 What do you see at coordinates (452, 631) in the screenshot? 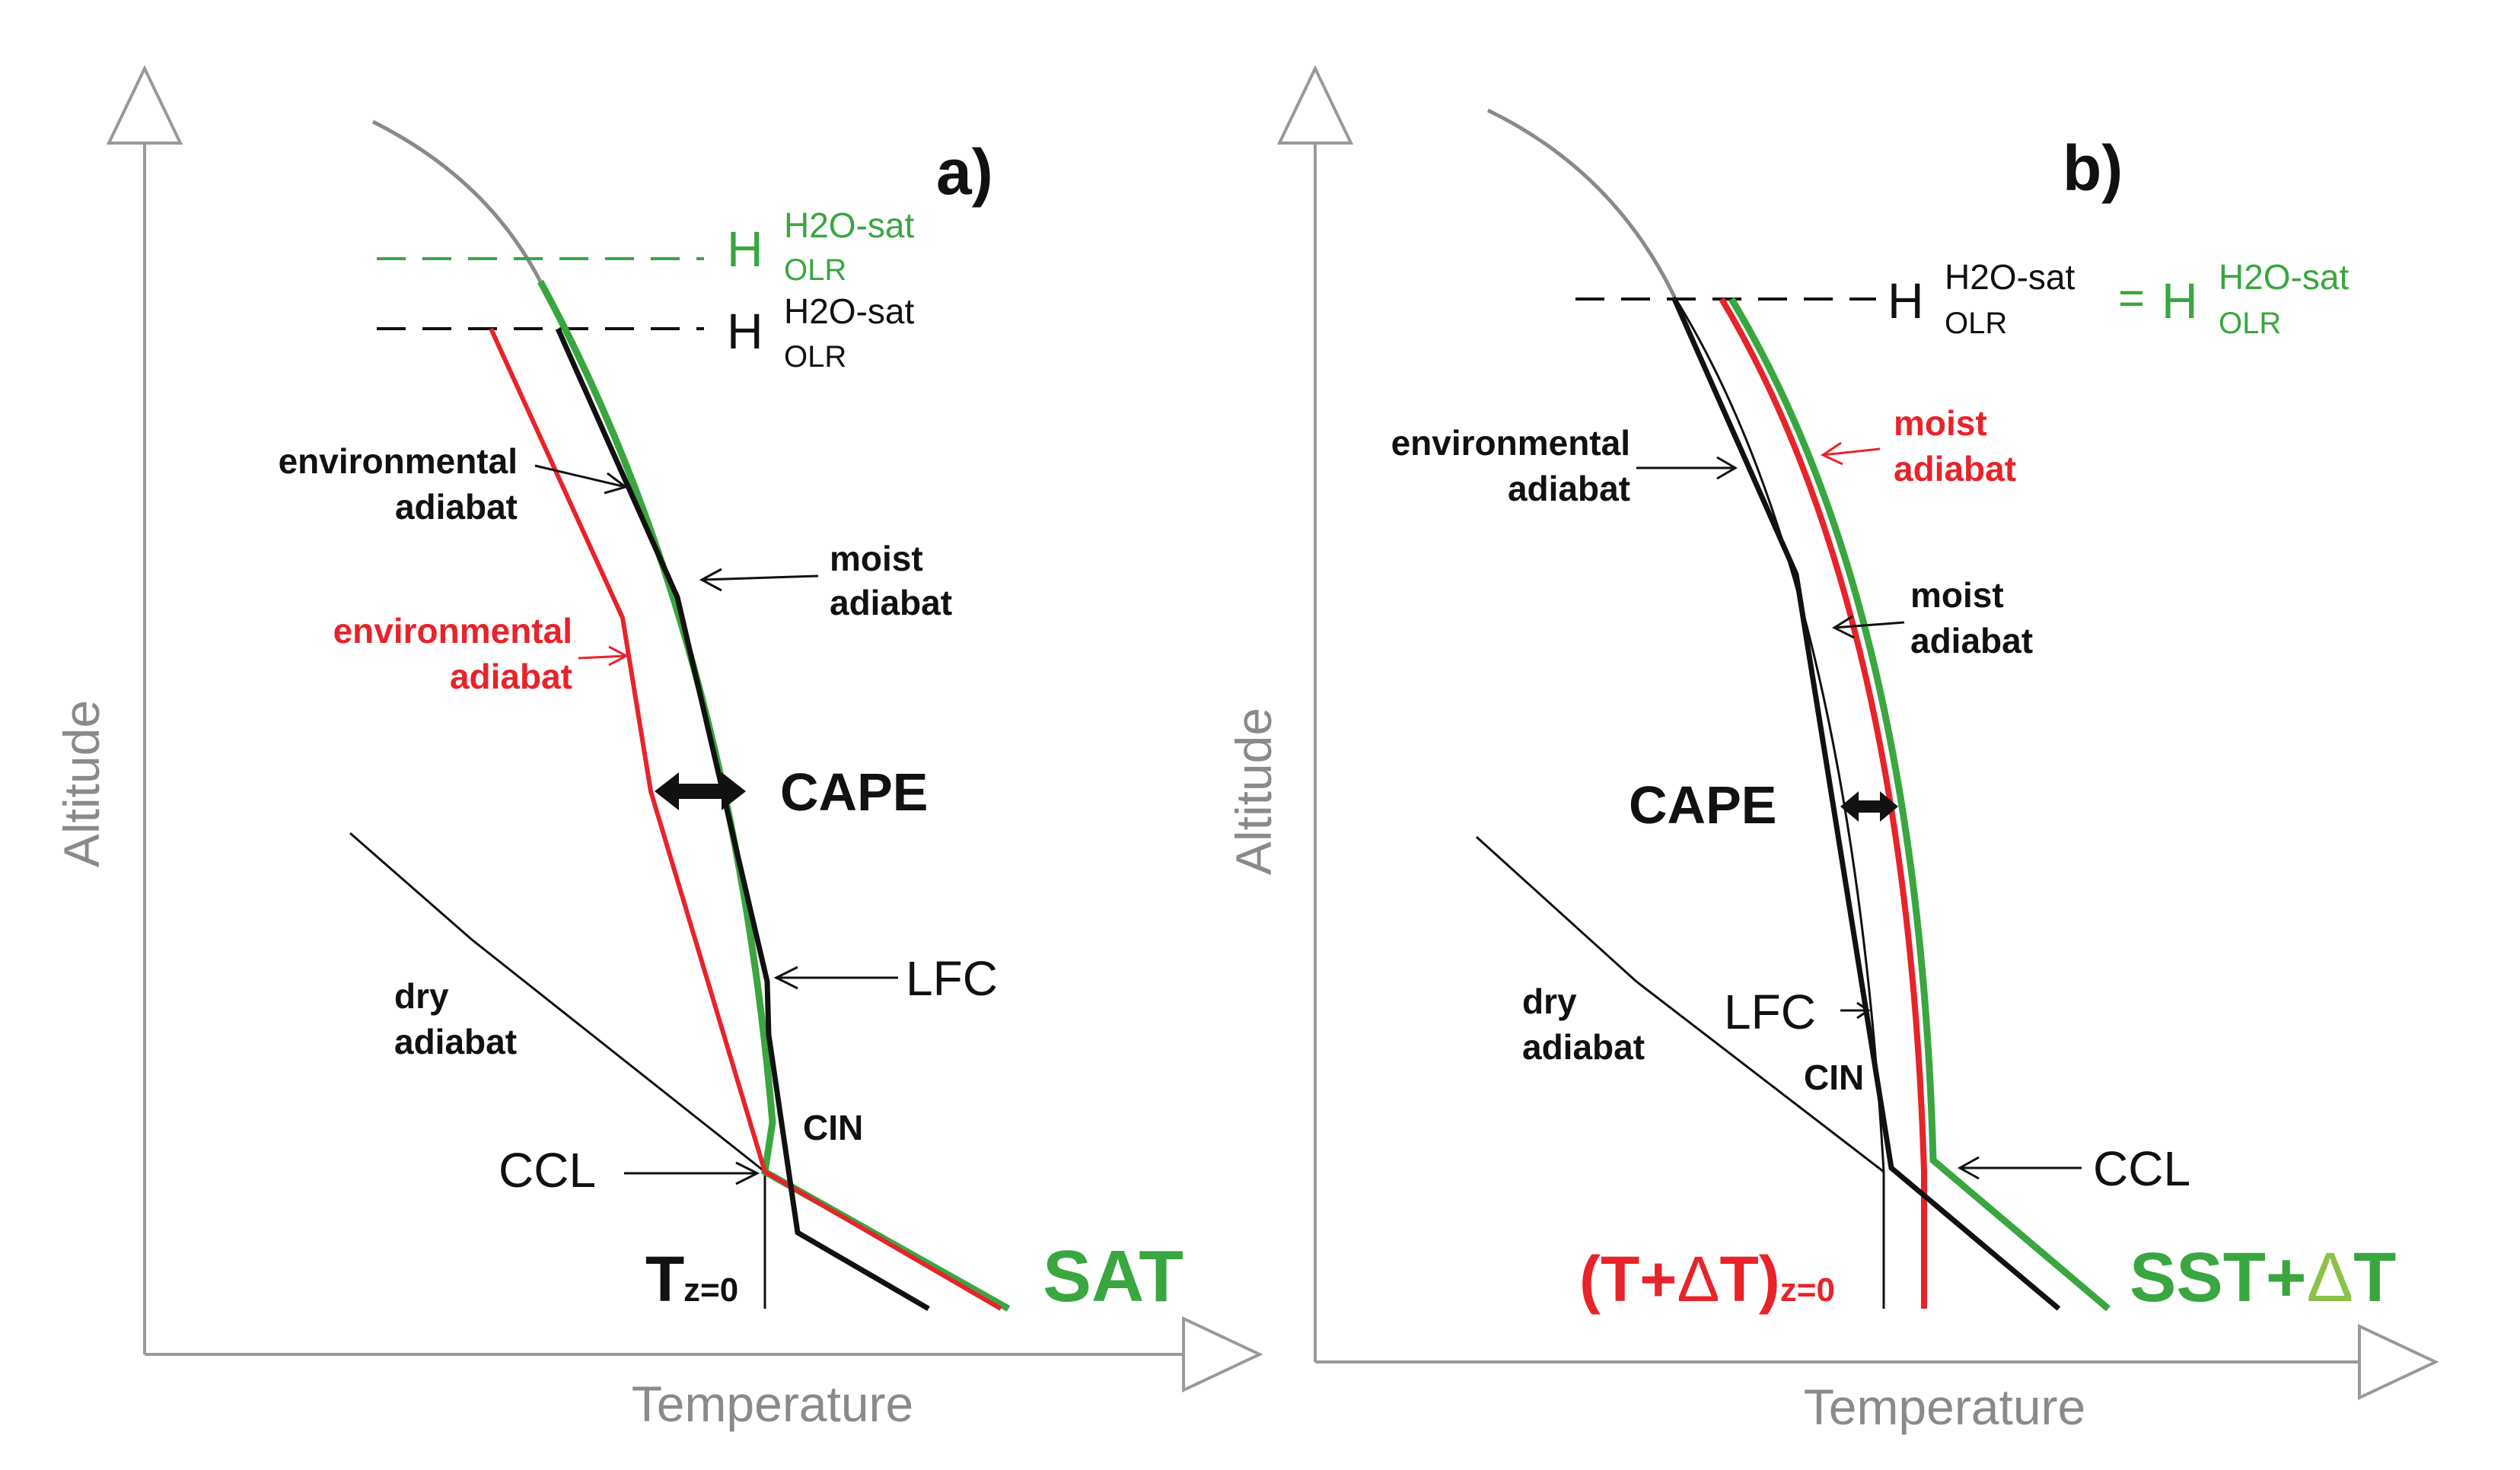
I see `panel-a-env-red-label-1: environmental` at bounding box center [452, 631].